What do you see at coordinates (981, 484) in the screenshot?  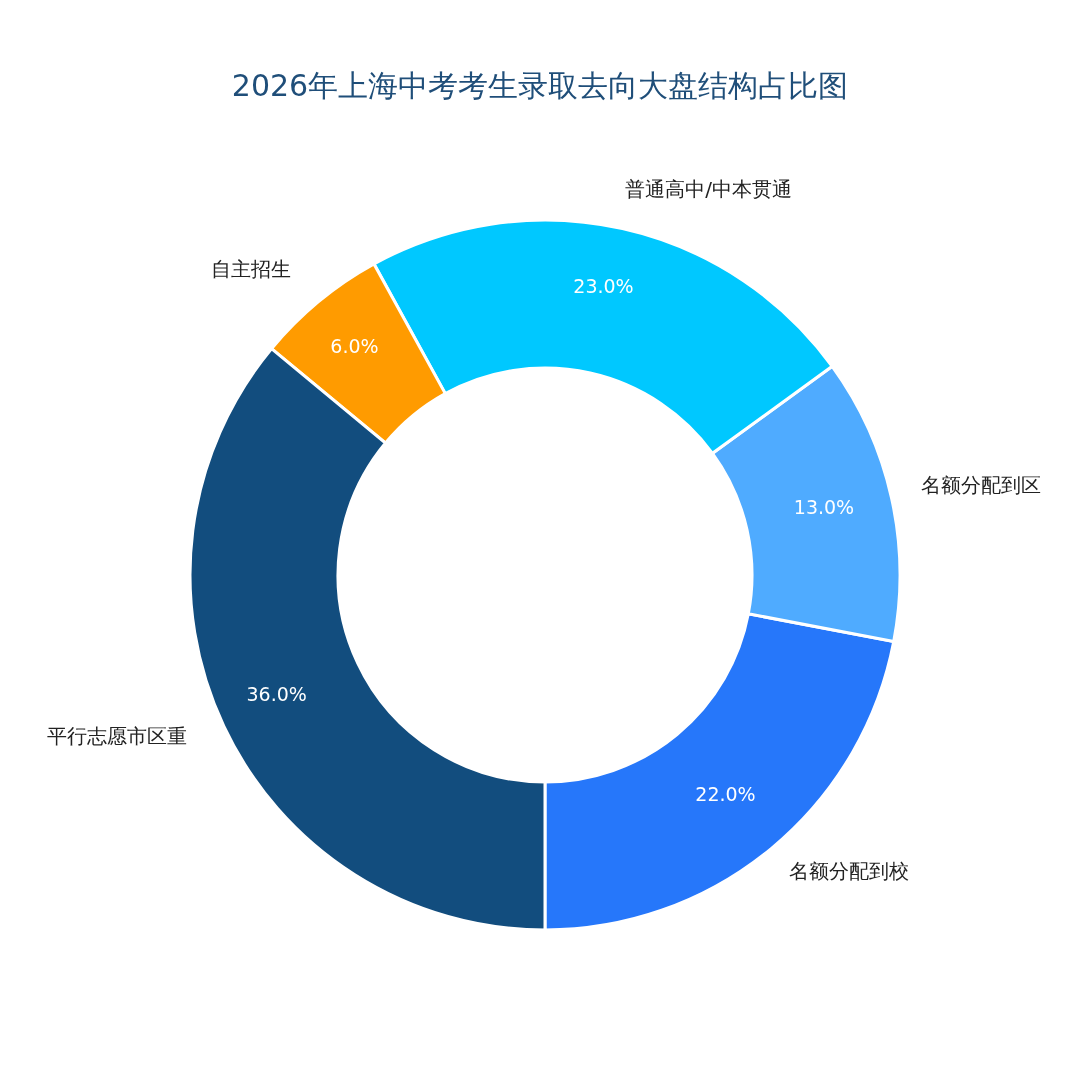 I see `slice-label: 名额分配到区` at bounding box center [981, 484].